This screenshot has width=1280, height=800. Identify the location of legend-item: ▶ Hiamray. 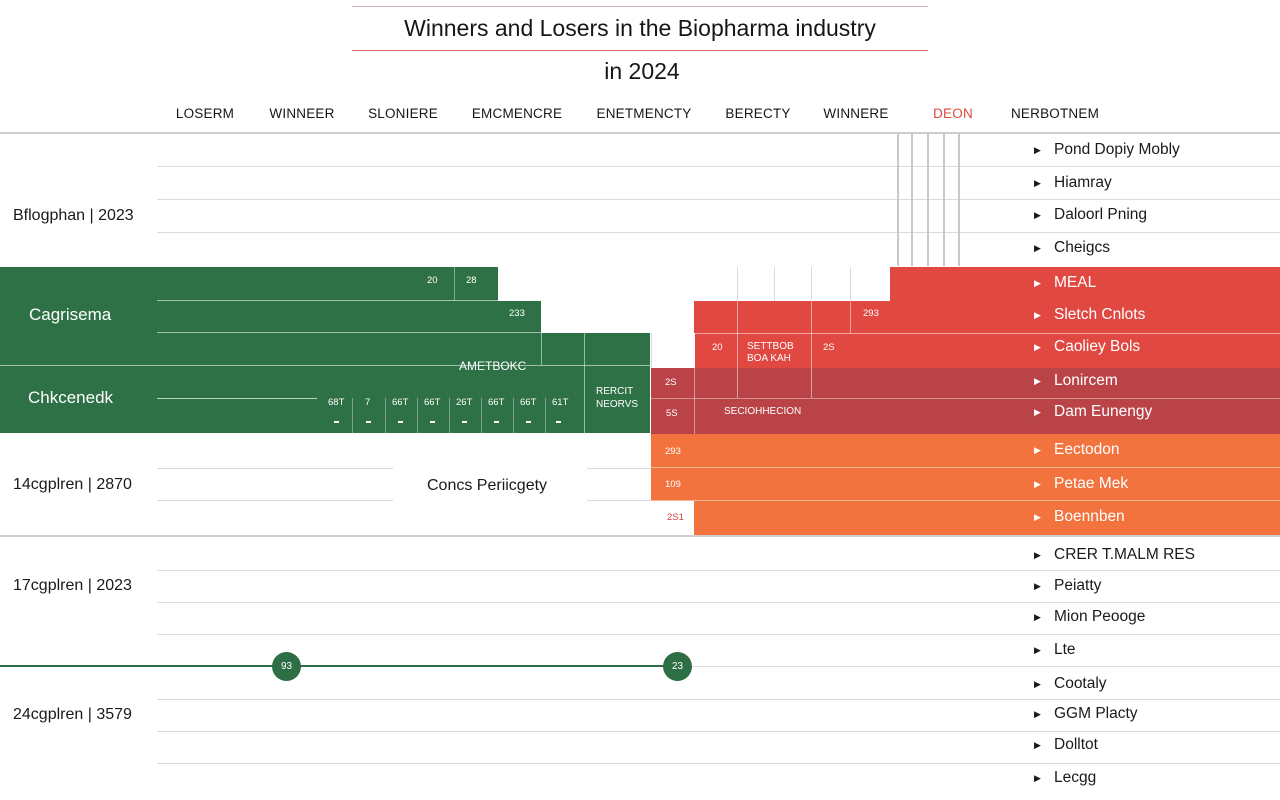
(1073, 183).